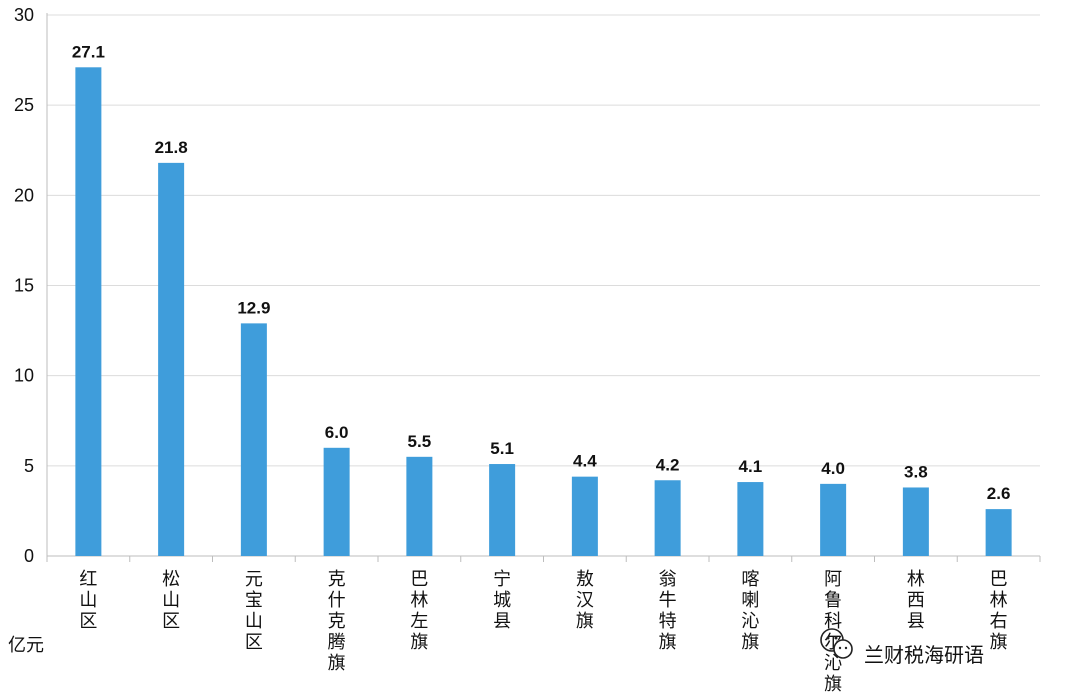 The height and width of the screenshot is (700, 1080). I want to click on x-category-label: 阿鲁科尔沁旗, so click(833, 632).